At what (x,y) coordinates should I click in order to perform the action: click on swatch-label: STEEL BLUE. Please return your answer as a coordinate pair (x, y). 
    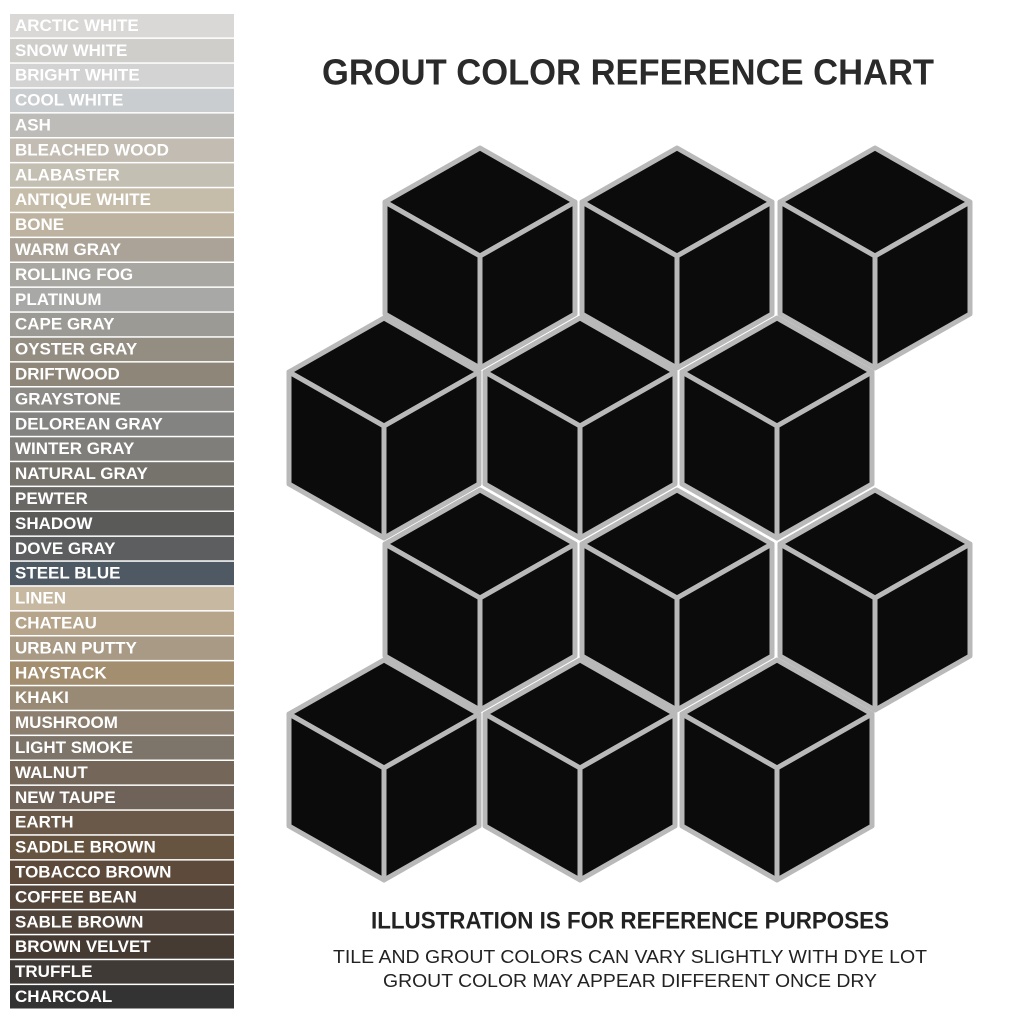
    Looking at the image, I should click on (67, 573).